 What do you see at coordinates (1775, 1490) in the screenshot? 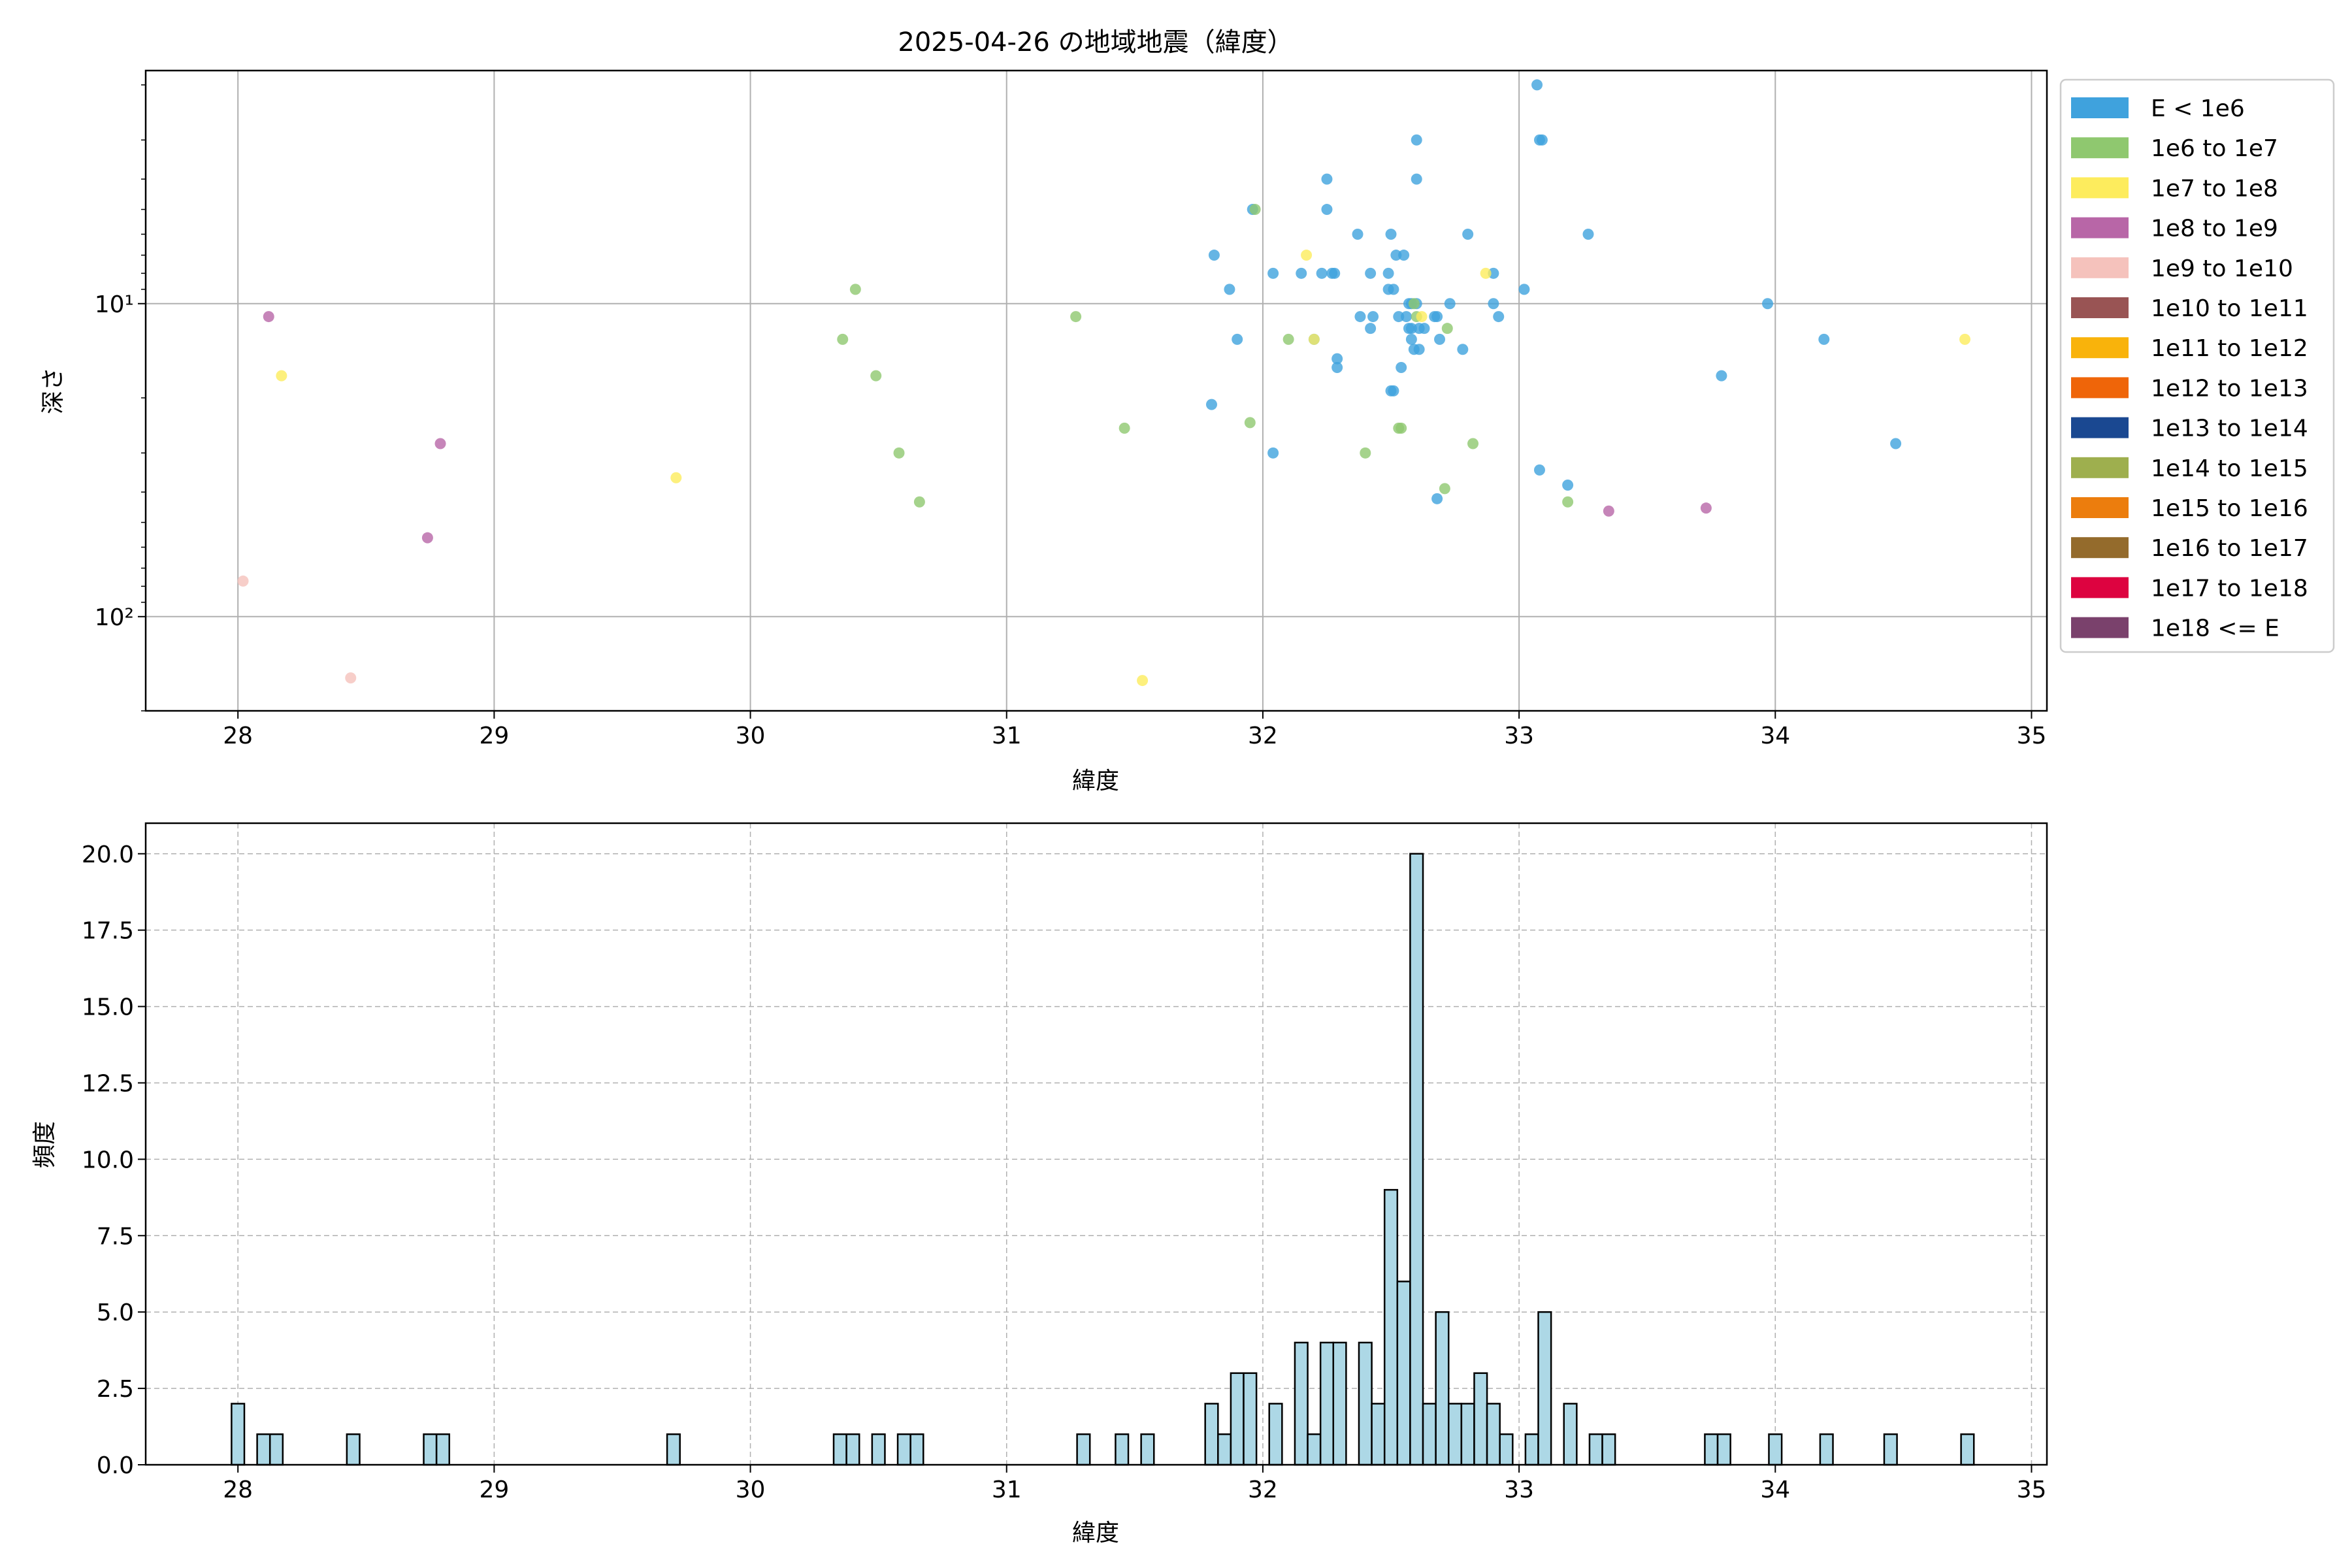
I see `histogram-x-tick-label: 34` at bounding box center [1775, 1490].